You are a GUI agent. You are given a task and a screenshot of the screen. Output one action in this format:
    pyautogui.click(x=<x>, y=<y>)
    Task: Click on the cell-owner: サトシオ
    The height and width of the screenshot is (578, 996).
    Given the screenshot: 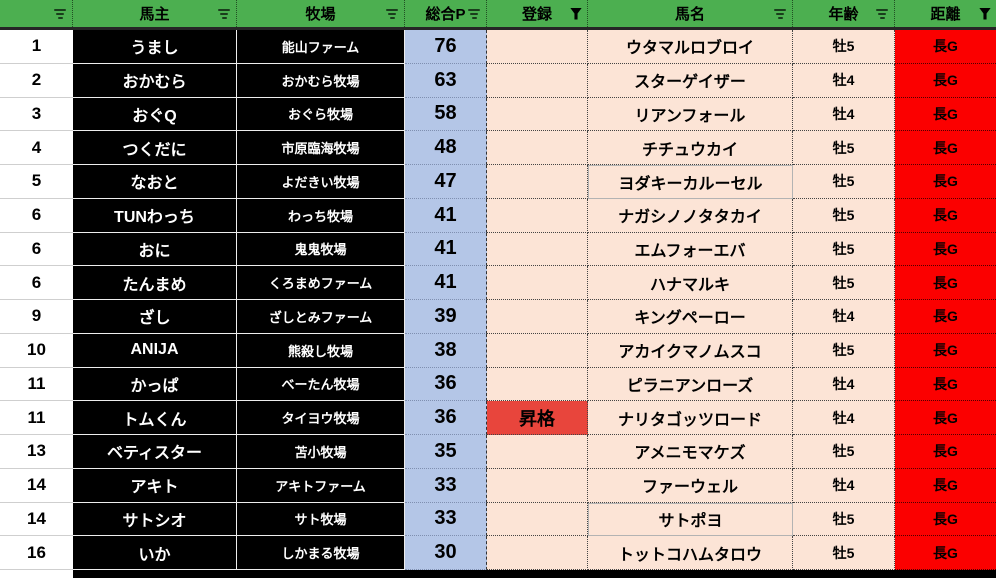 What is the action you would take?
    pyautogui.click(x=155, y=519)
    